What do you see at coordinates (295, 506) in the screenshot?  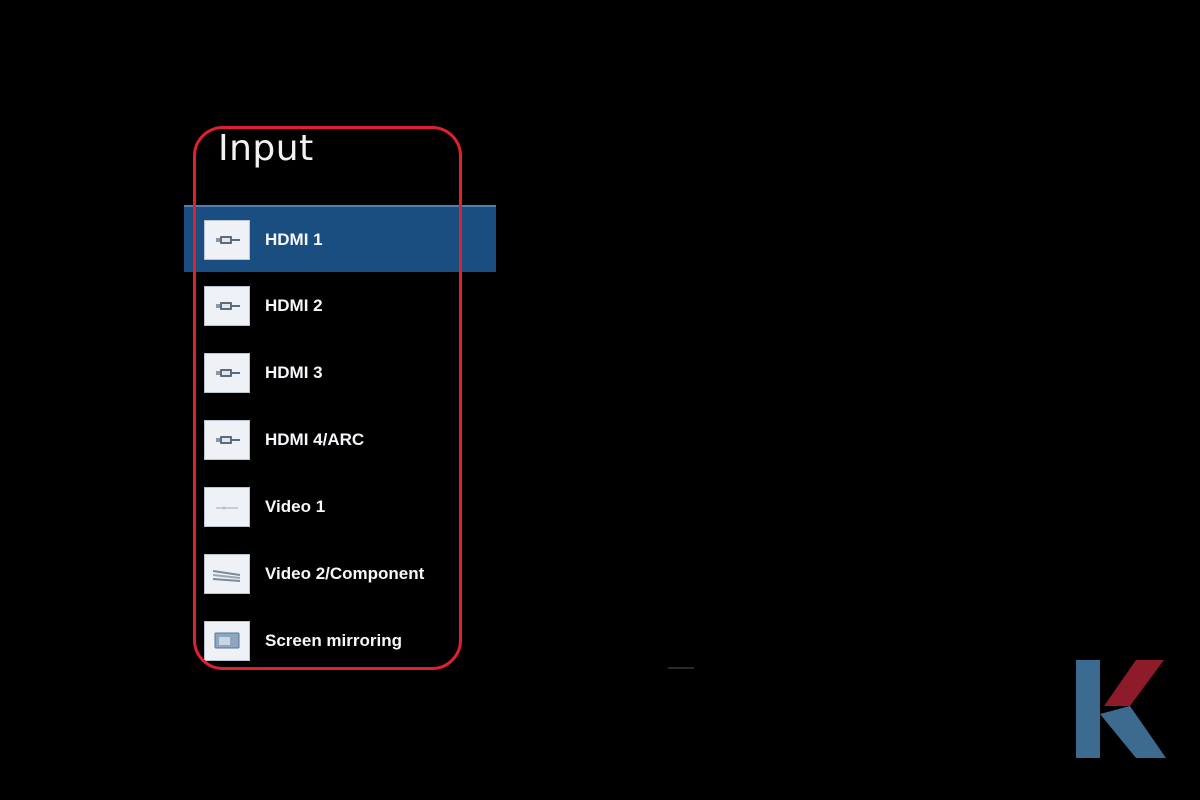 I see `input-item-label: Video 1` at bounding box center [295, 506].